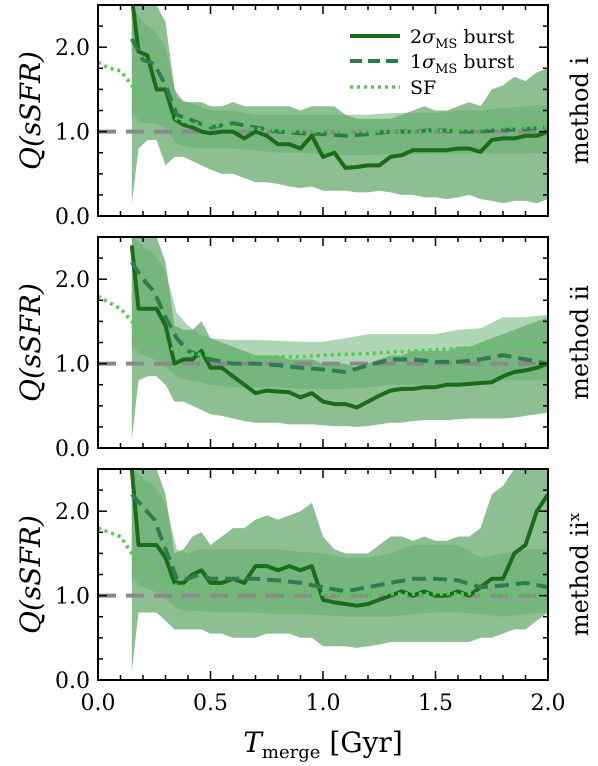 The image size is (598, 766). I want to click on legend-label-2: 1σMS burst, so click(462, 64).